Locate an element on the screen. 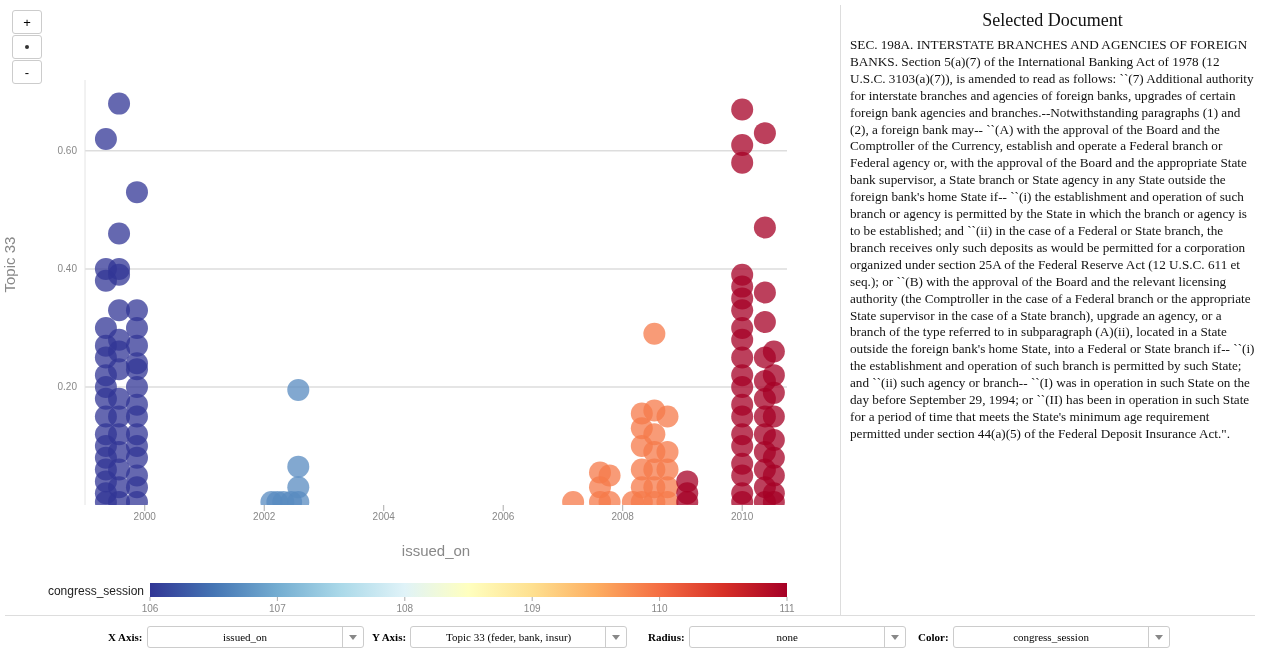 The width and height of the screenshot is (1265, 649). color-bar-label: 109 is located at coordinates (532, 608).